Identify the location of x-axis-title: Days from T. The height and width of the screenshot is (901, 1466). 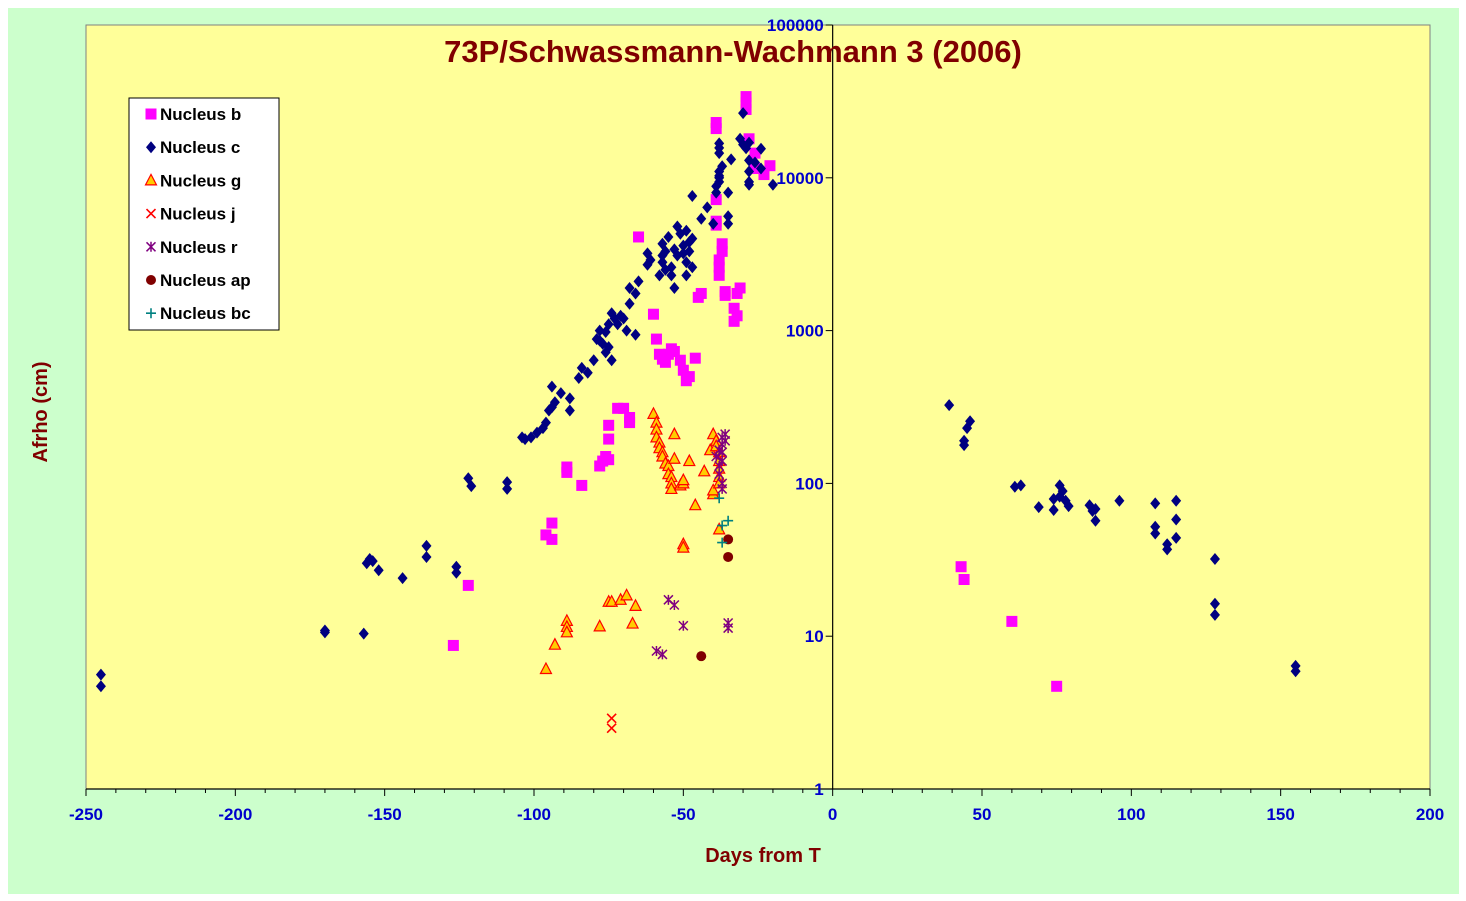
(763, 856).